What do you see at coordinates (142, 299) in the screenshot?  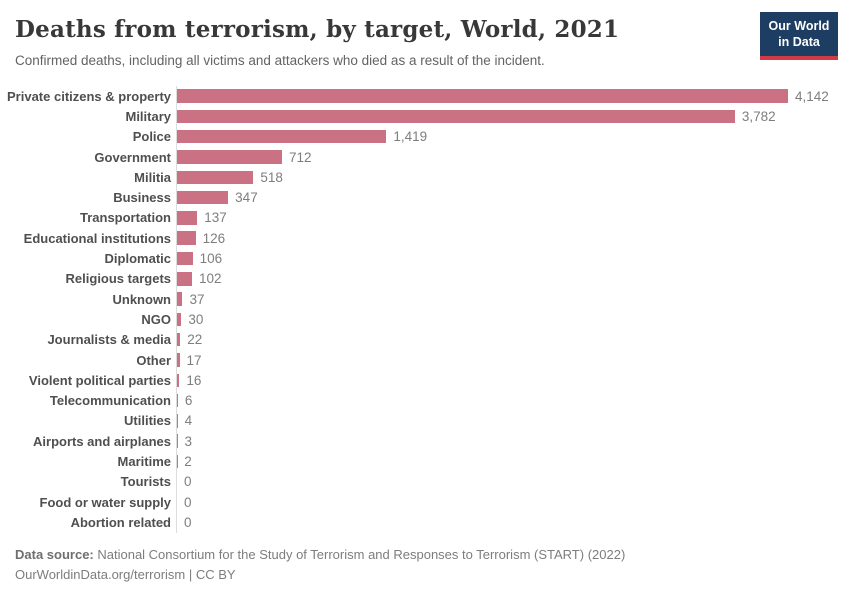 I see `category-label: Unknown` at bounding box center [142, 299].